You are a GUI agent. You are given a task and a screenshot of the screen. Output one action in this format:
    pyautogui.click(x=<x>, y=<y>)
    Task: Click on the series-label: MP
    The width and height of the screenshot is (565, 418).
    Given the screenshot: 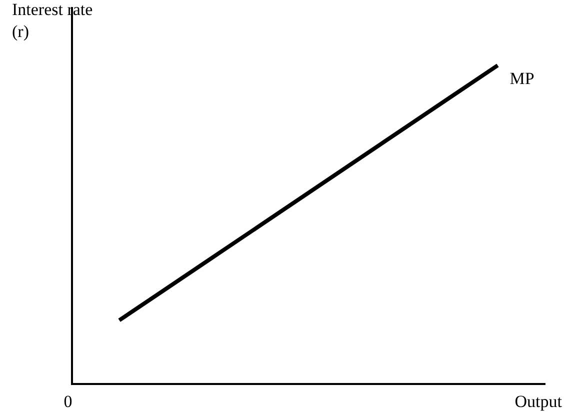 What is the action you would take?
    pyautogui.click(x=522, y=78)
    